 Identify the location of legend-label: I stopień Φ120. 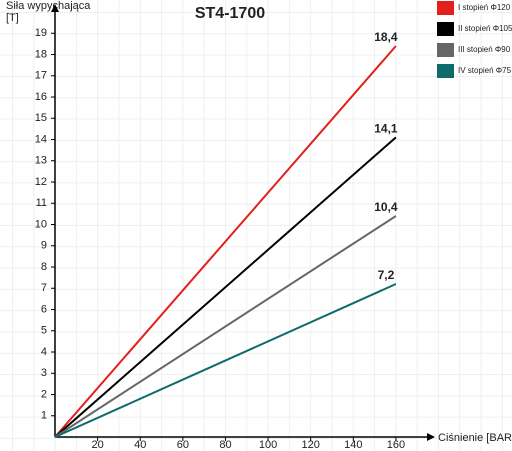
(484, 7).